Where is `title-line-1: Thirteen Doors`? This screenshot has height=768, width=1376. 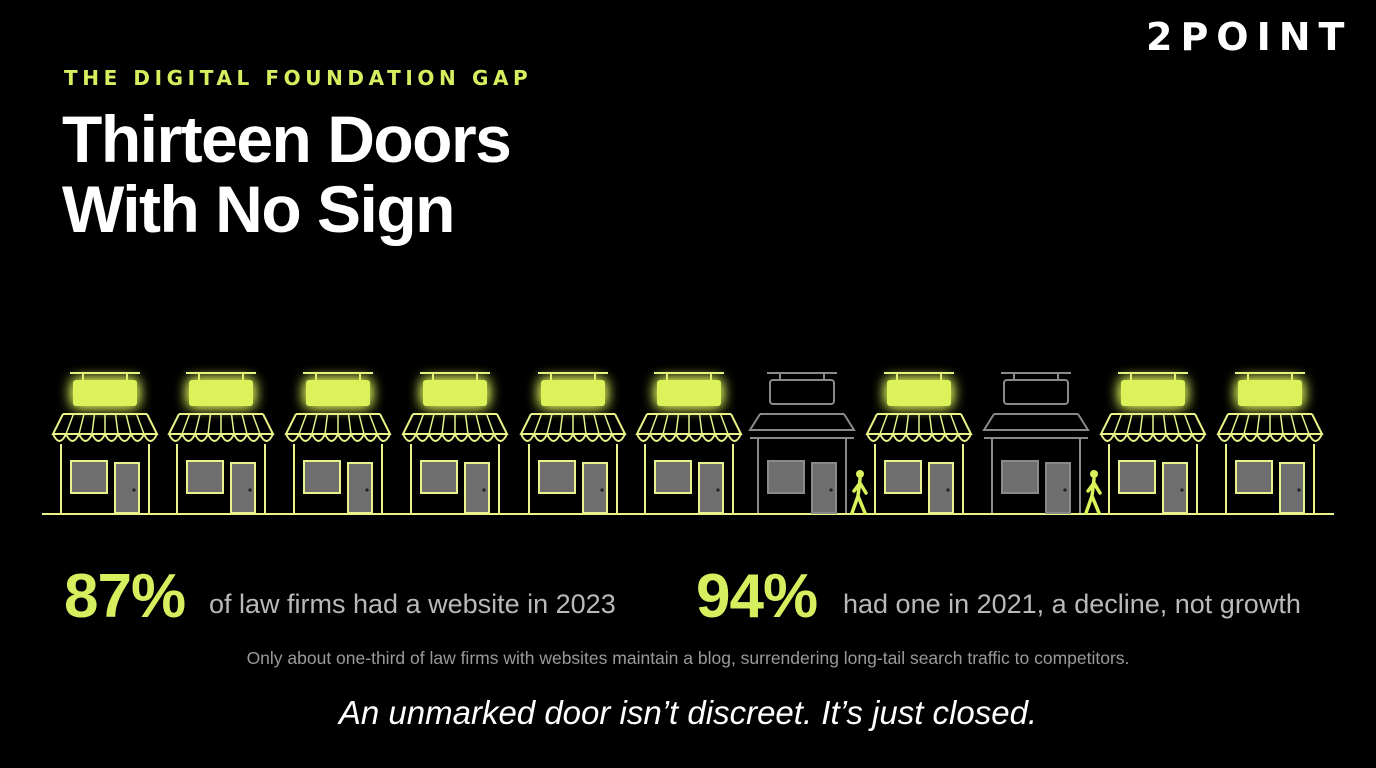 title-line-1: Thirteen Doors is located at coordinates (287, 139).